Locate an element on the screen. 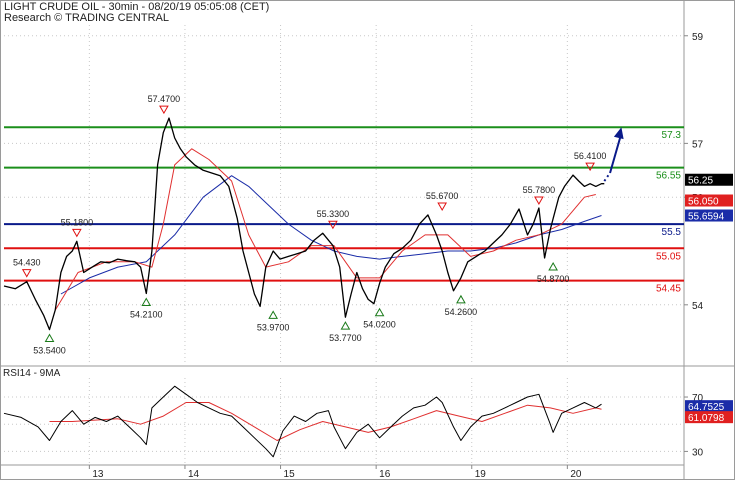  time-axis-label: 19 is located at coordinates (481, 474).